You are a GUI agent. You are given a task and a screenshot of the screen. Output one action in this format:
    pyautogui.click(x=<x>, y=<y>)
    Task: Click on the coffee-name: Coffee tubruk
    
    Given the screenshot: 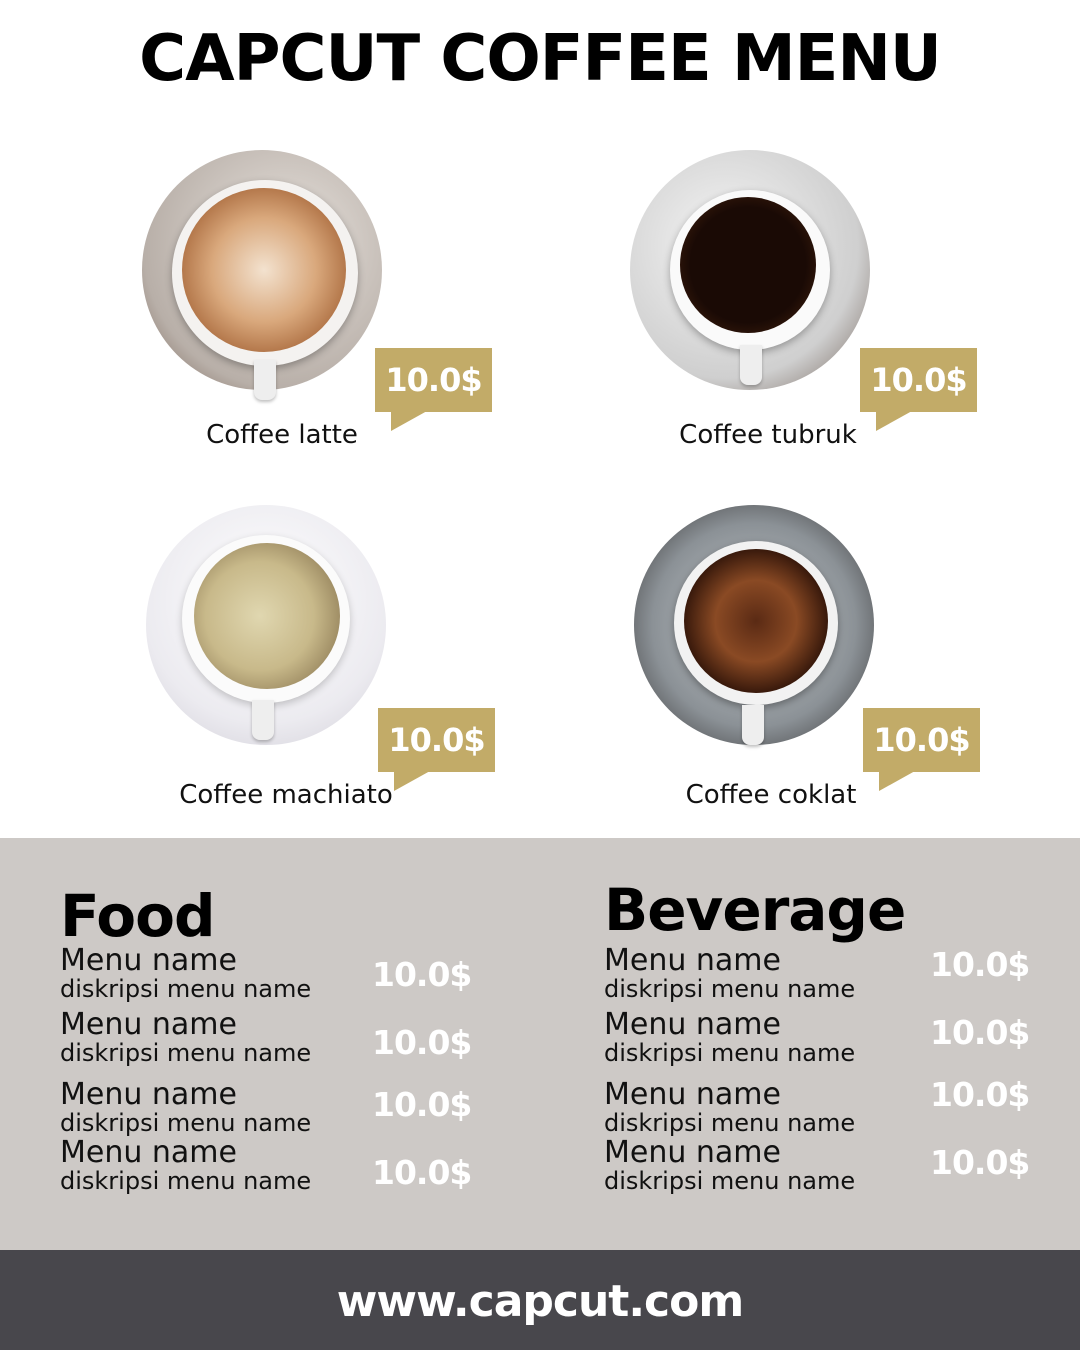 What is the action you would take?
    pyautogui.click(x=768, y=435)
    